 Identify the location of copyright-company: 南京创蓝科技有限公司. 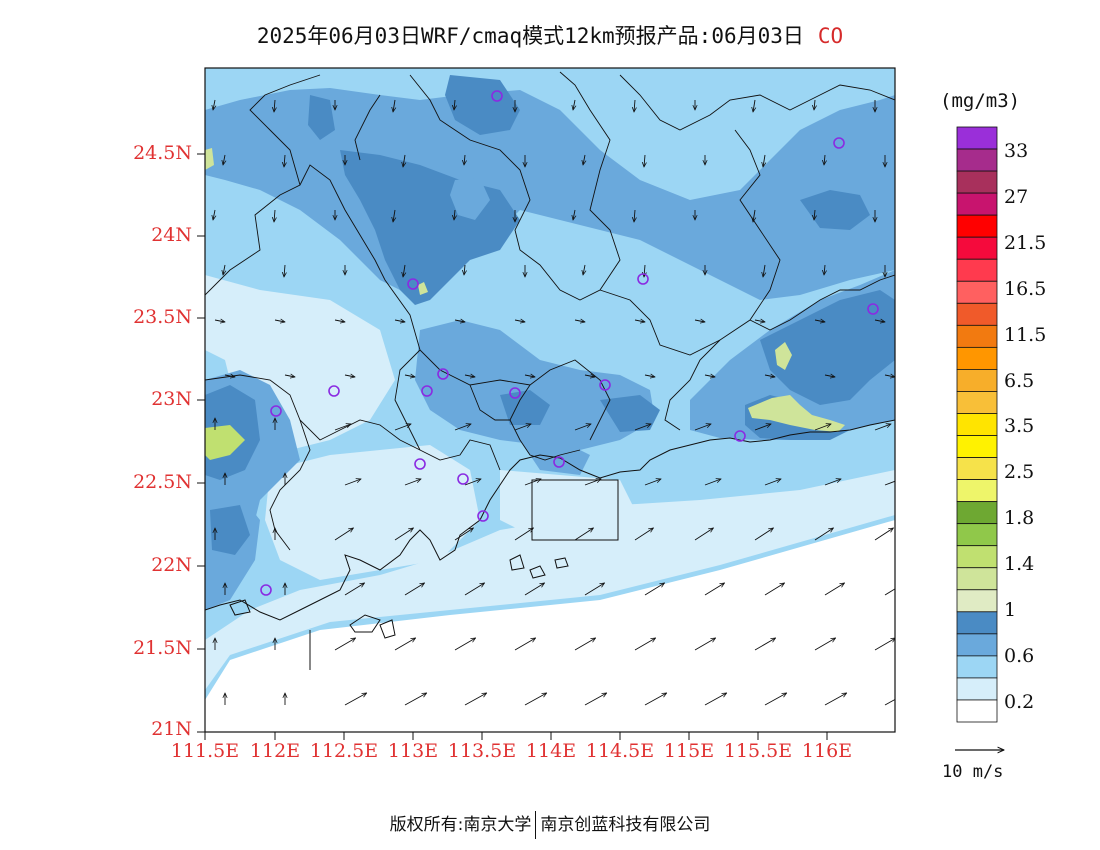
(625, 825).